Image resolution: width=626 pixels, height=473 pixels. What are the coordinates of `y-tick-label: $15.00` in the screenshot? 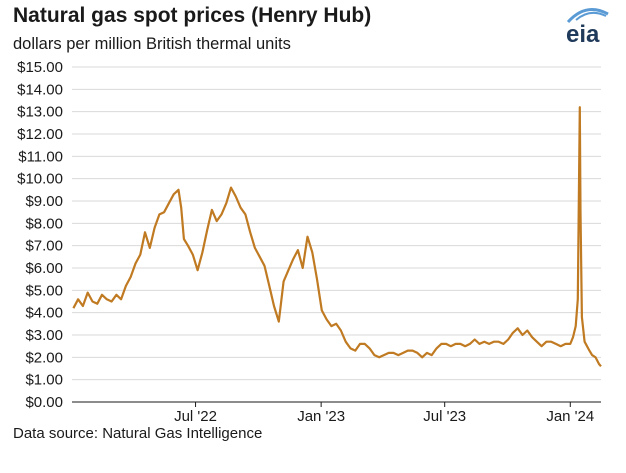 It's located at (40, 67).